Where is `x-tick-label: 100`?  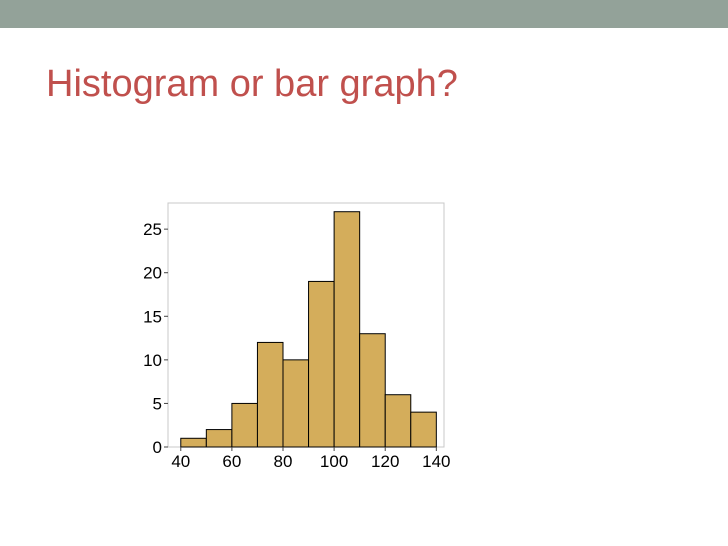
x-tick-label: 100 is located at coordinates (334, 461).